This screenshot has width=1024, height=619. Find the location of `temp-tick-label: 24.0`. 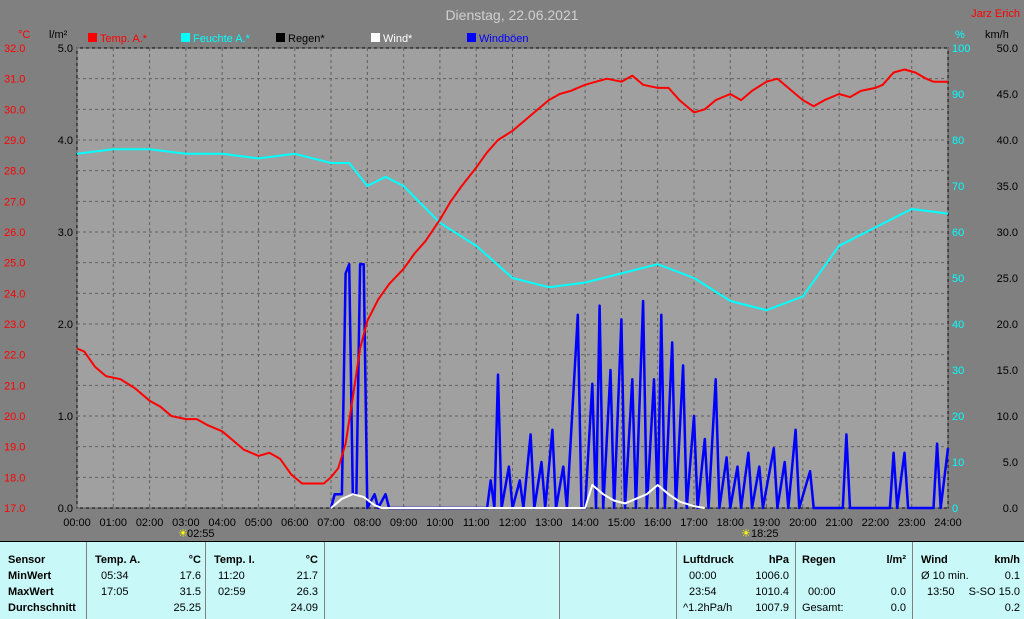

temp-tick-label: 24.0 is located at coordinates (14, 294).